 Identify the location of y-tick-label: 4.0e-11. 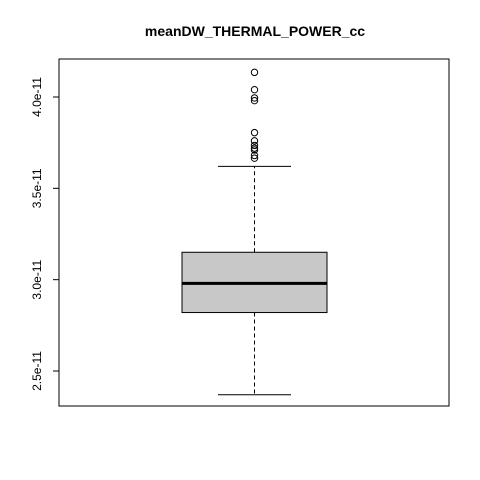
(37, 97).